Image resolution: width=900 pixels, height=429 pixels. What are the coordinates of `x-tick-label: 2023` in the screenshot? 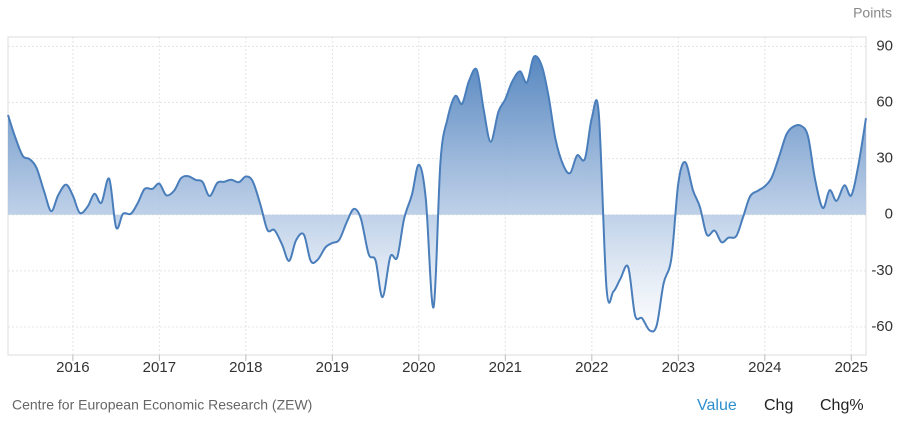 It's located at (678, 367).